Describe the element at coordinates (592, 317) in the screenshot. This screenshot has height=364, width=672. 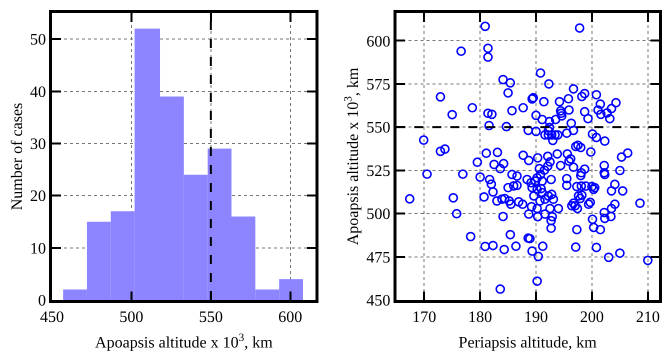
I see `x-tick-label: 200` at that location.